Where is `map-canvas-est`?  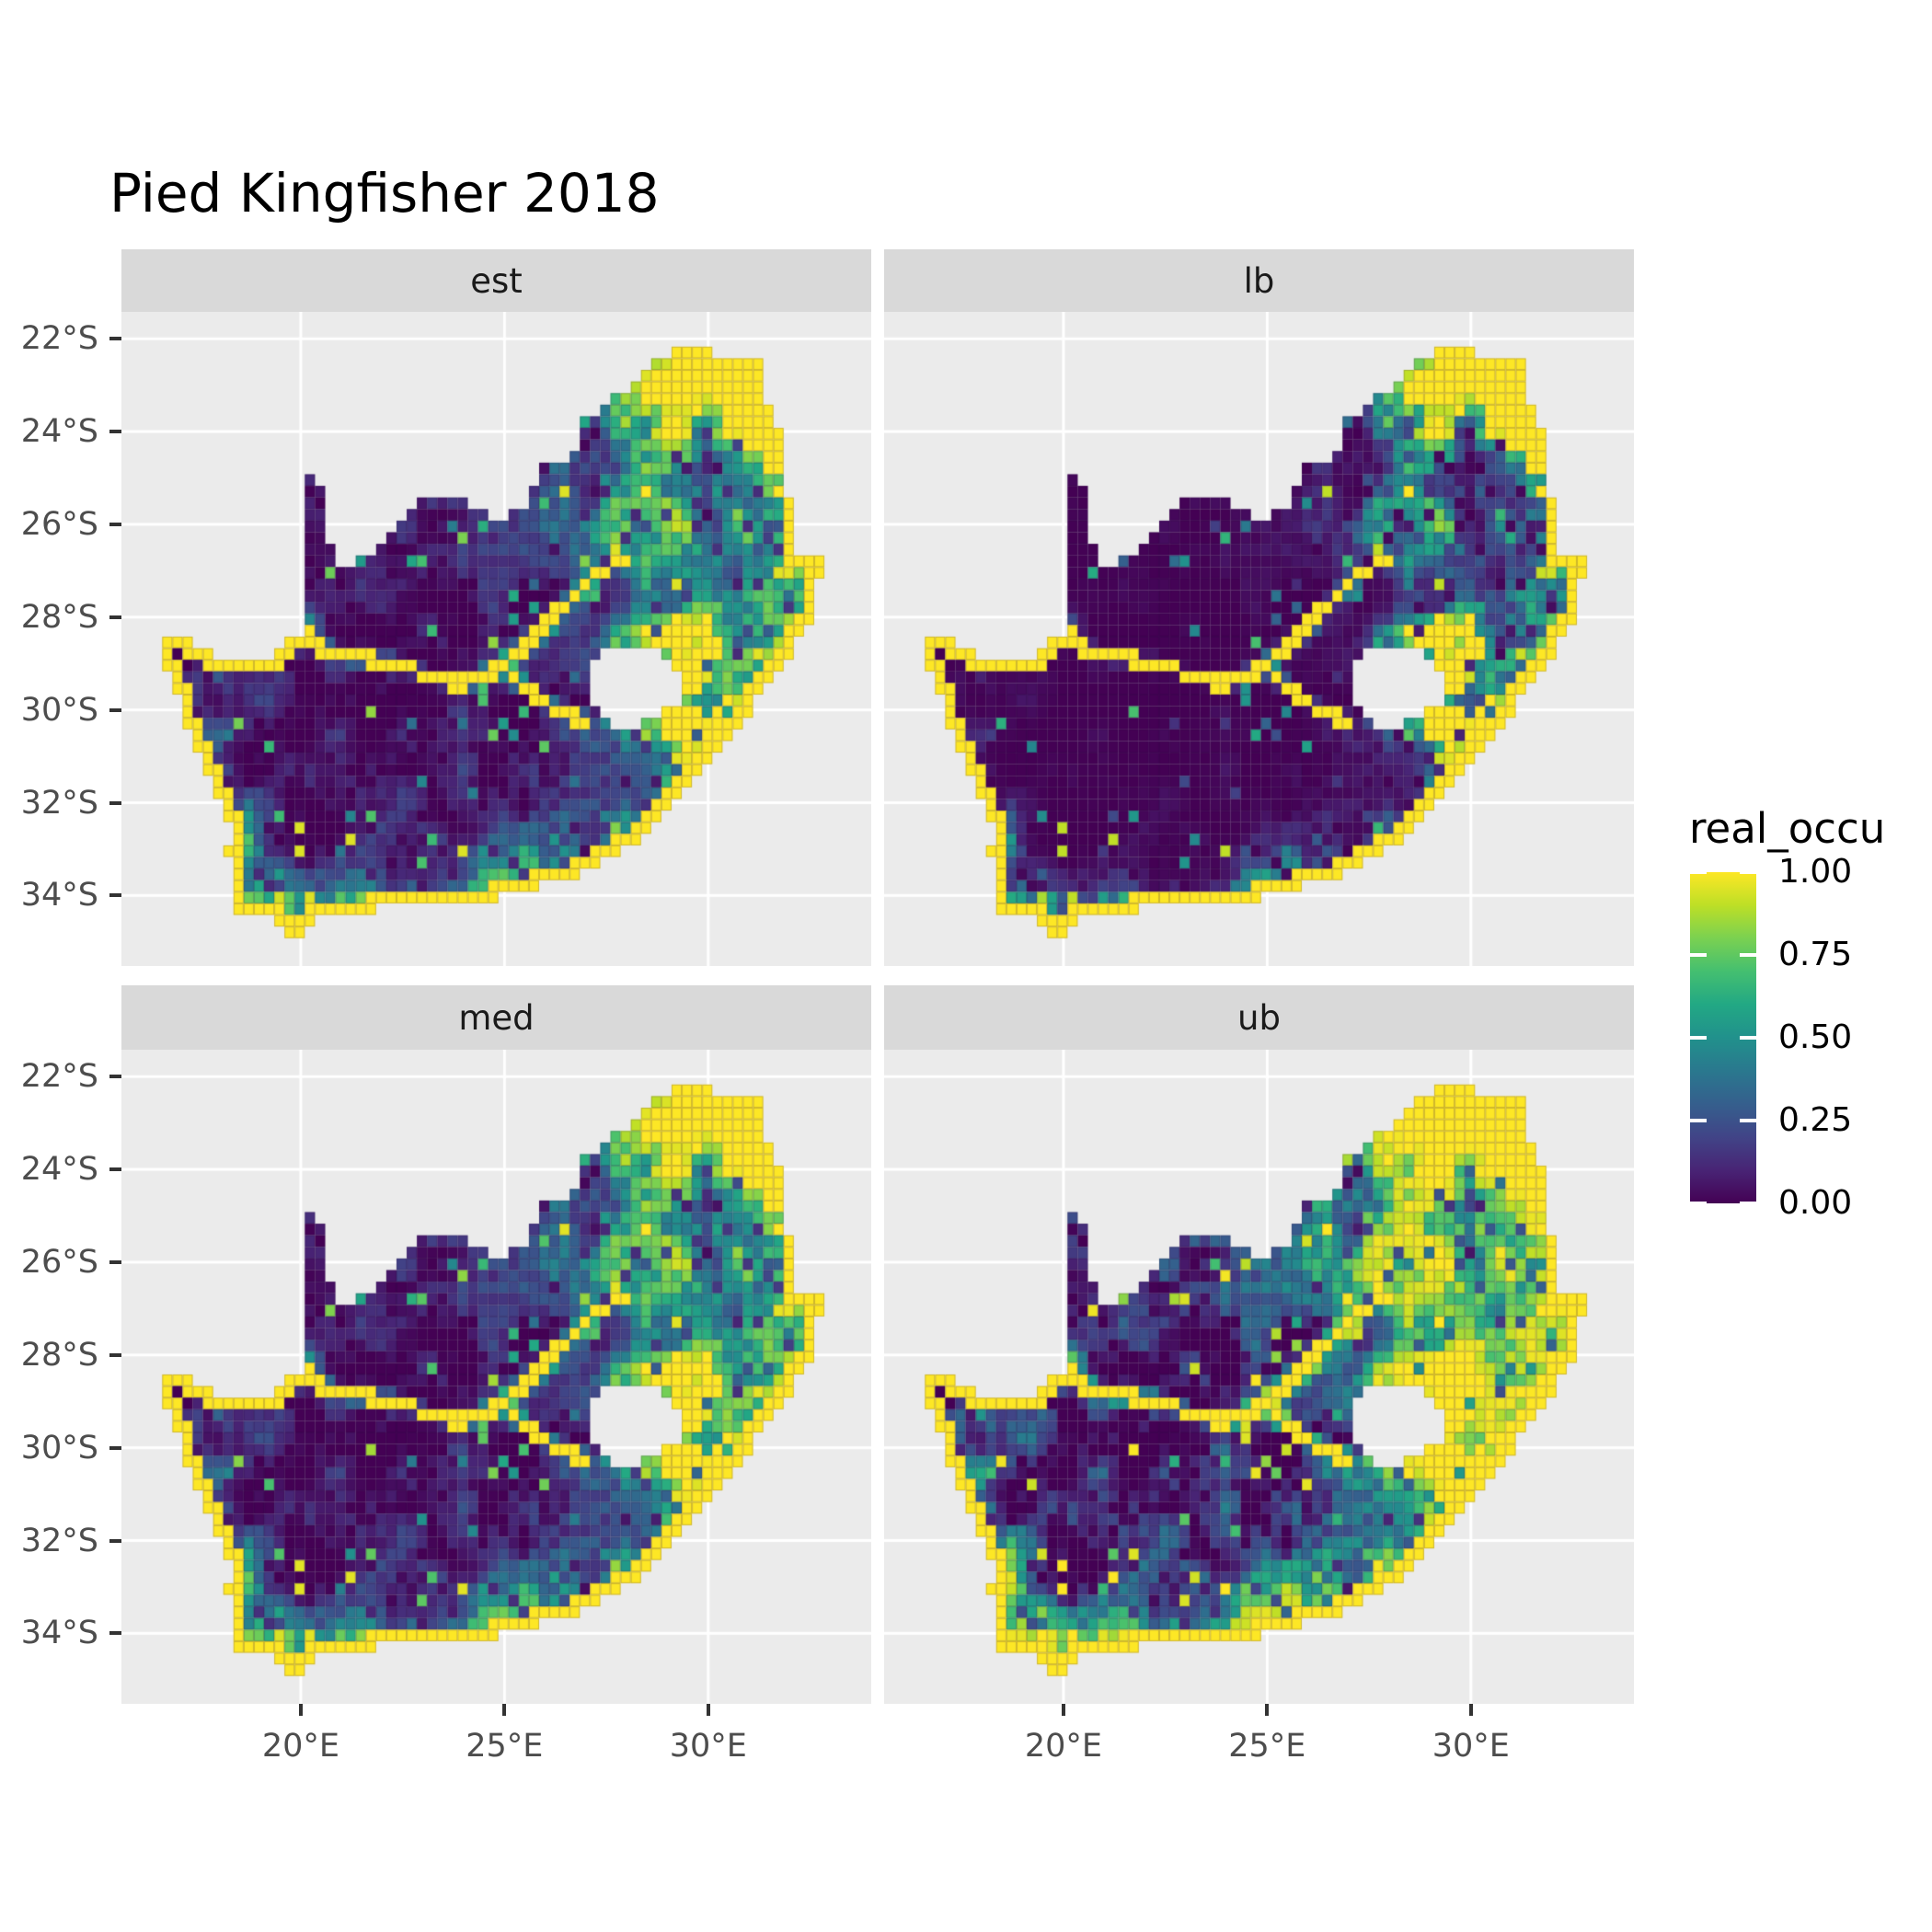
map-canvas-est is located at coordinates (496, 639).